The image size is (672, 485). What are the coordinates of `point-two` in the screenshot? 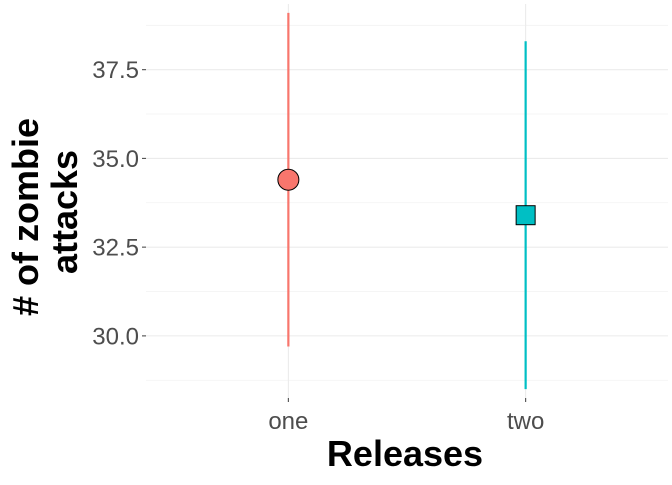 It's located at (525, 215).